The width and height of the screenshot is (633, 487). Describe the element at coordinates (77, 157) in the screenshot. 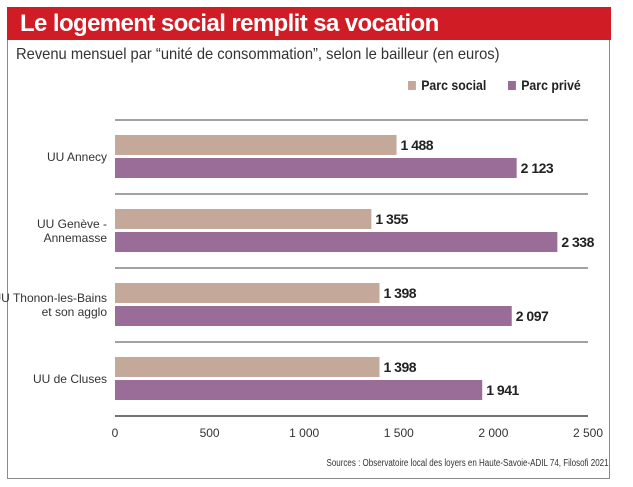

I see `category-label: UU Annecy` at that location.